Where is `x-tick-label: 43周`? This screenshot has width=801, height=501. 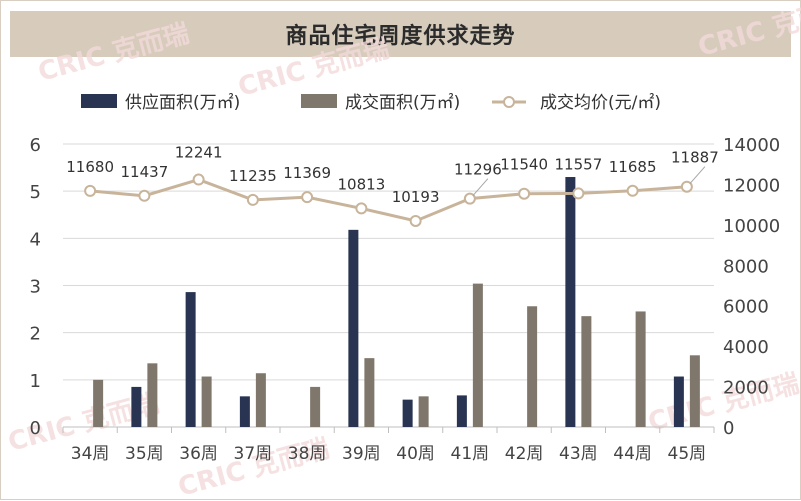 x-tick-label: 43周 is located at coordinates (578, 454).